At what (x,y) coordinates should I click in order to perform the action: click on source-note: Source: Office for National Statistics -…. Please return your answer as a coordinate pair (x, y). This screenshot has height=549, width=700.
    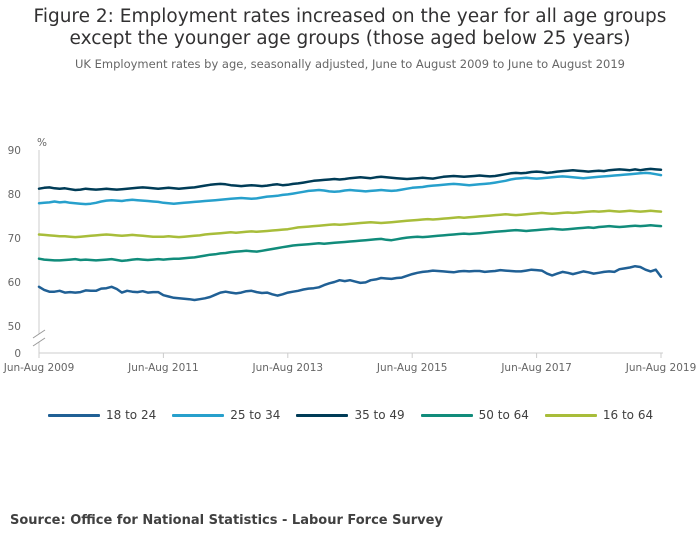
    Looking at the image, I should click on (226, 520).